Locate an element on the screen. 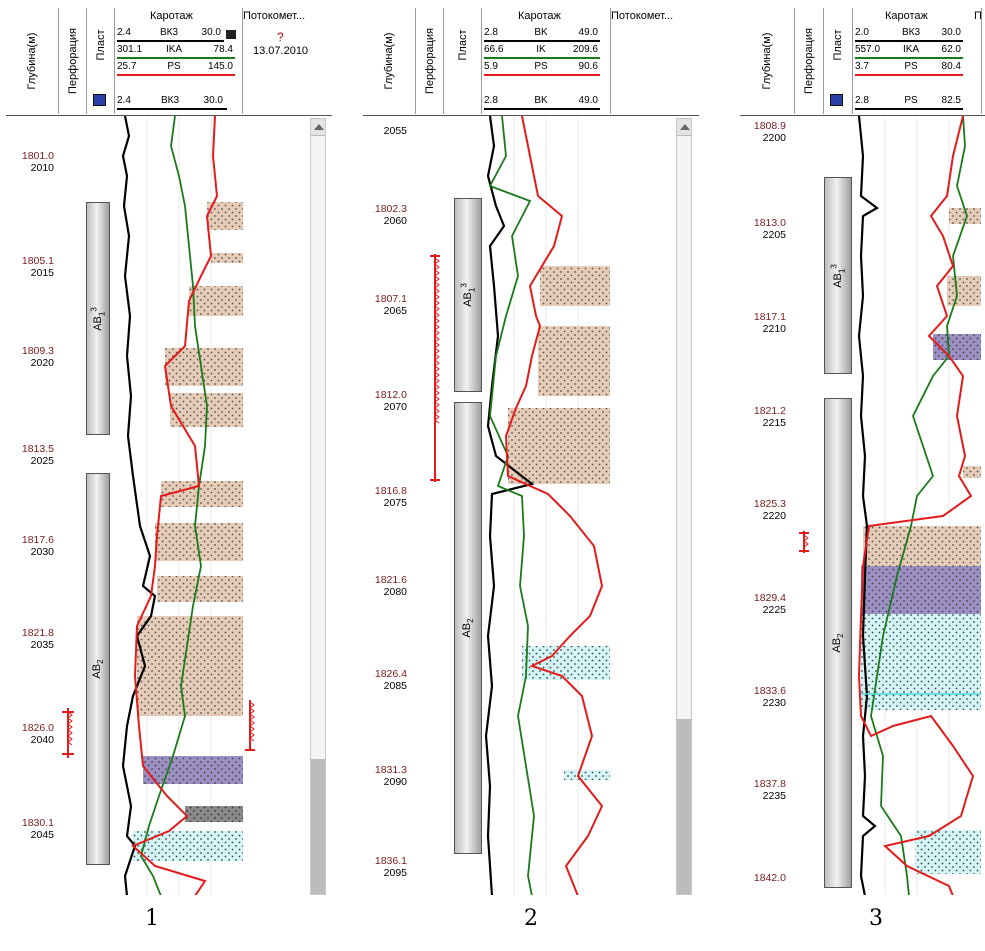 This screenshot has width=985, height=951. depth-mark: 1837.8 2235 is located at coordinates (769, 790).